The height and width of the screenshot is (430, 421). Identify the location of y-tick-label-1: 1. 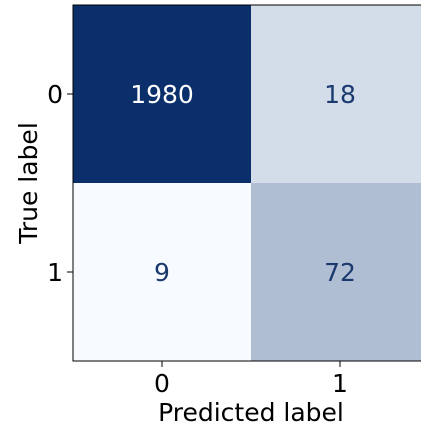
(55, 272).